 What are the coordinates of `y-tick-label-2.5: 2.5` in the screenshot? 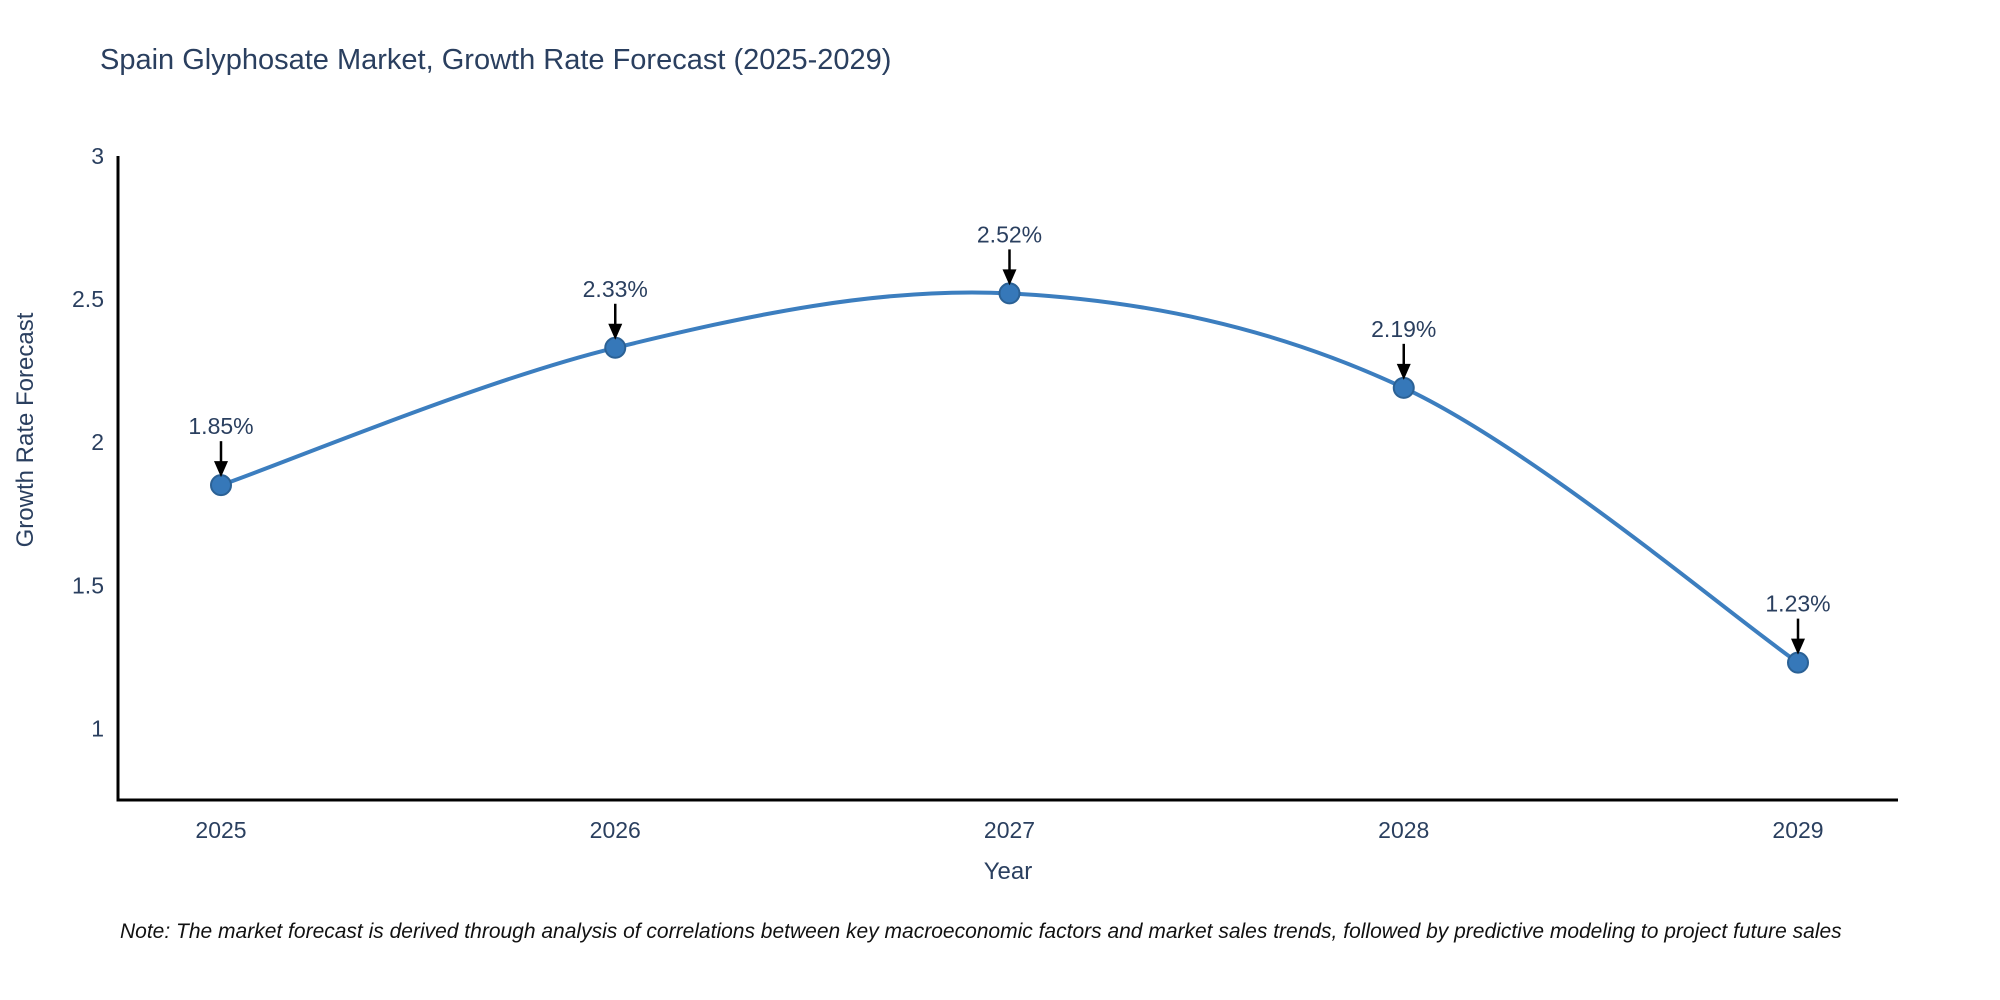 It's located at (88, 299).